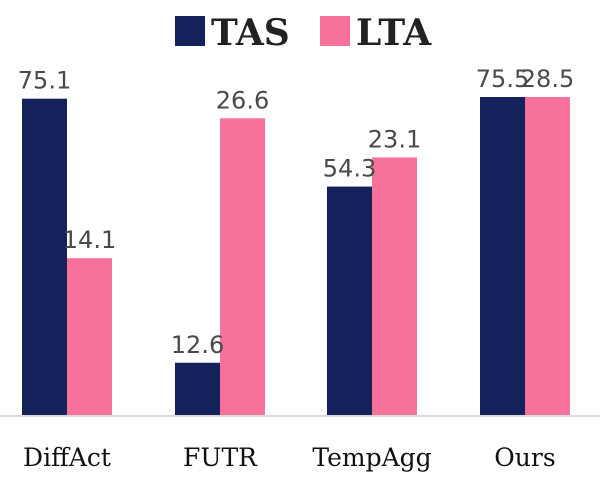  I want to click on category-label-futr: FUTR, so click(220, 457).